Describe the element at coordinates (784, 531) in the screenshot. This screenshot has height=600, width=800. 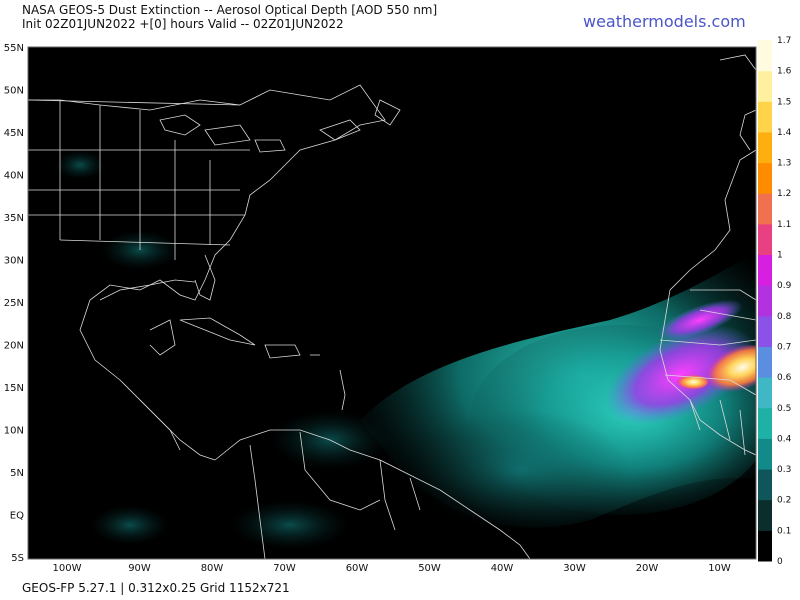
I see `colorbar-tick-label: 0.1` at that location.